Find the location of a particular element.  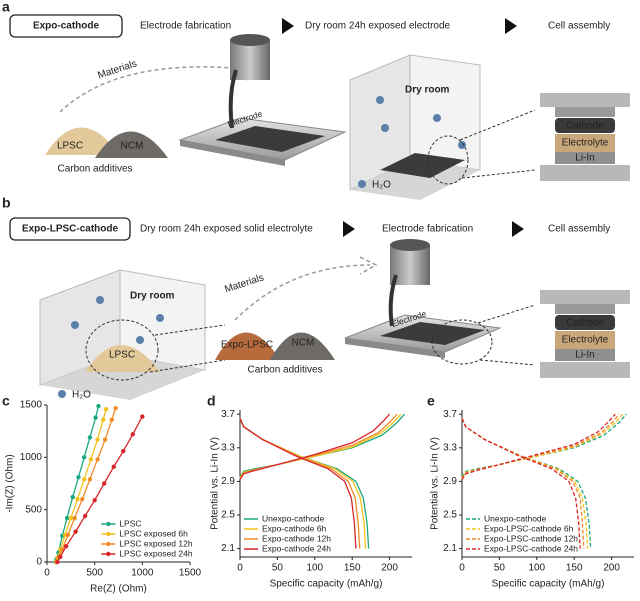

press-plate is located at coordinates (585, 173).